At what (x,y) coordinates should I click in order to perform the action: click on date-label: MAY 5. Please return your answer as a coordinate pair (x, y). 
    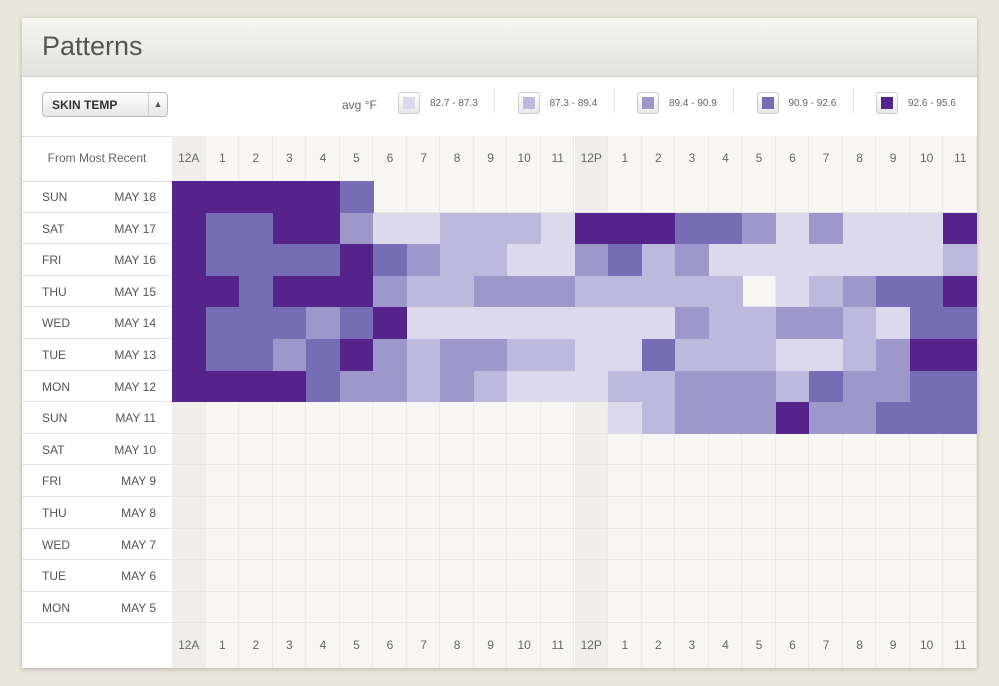
    Looking at the image, I should click on (138, 607).